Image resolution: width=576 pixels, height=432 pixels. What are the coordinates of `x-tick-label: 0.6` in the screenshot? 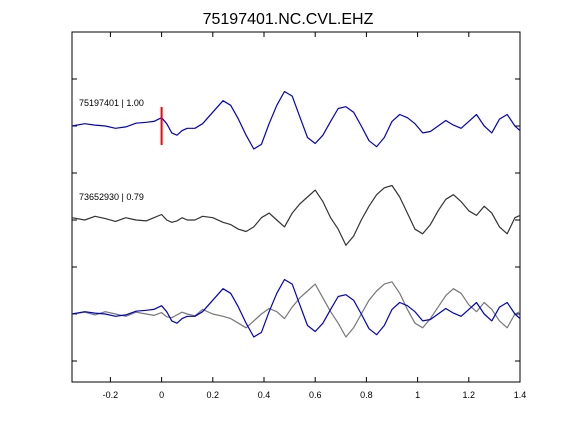 It's located at (315, 395).